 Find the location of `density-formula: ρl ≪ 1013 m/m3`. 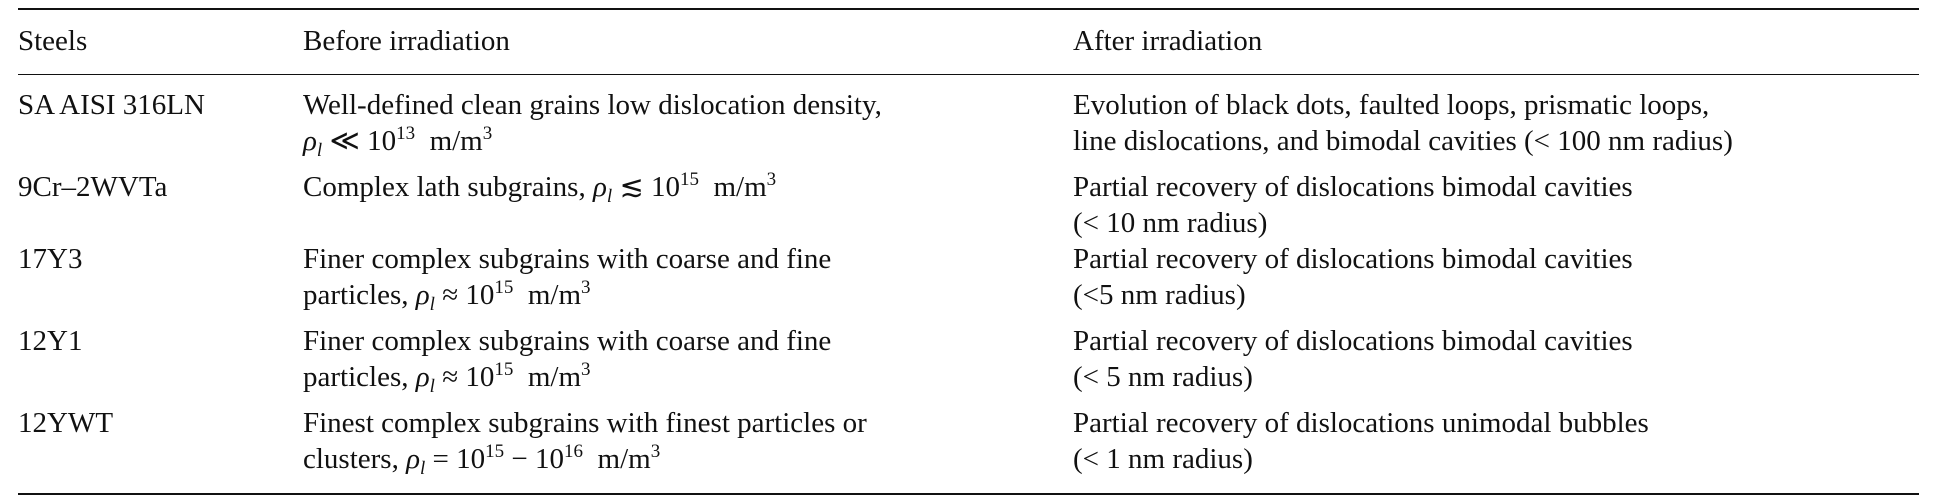

density-formula: ρl ≪ 1013 m/m3 is located at coordinates (398, 142).